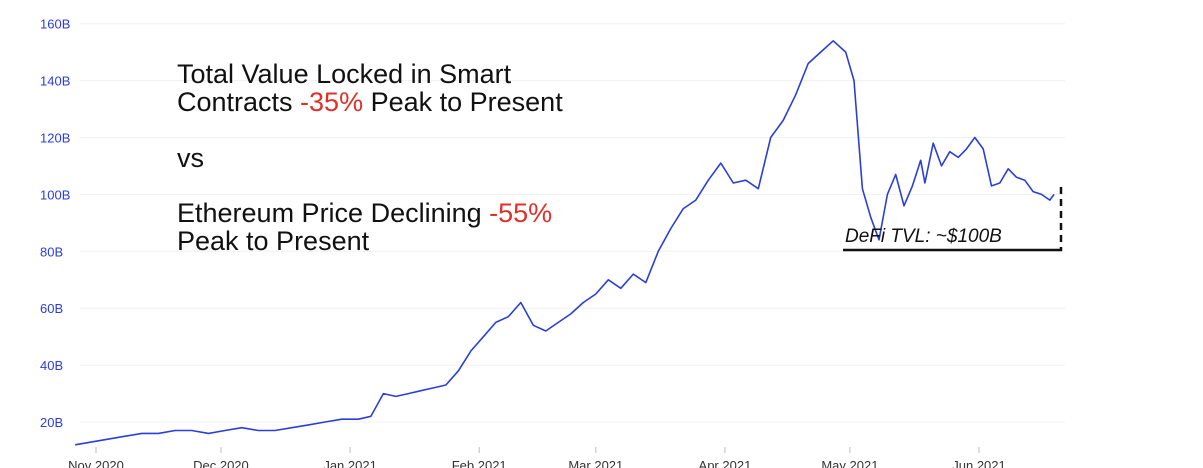 This screenshot has height=468, width=1203. I want to click on headline-text: Ethereum Price Declining, so click(333, 213).